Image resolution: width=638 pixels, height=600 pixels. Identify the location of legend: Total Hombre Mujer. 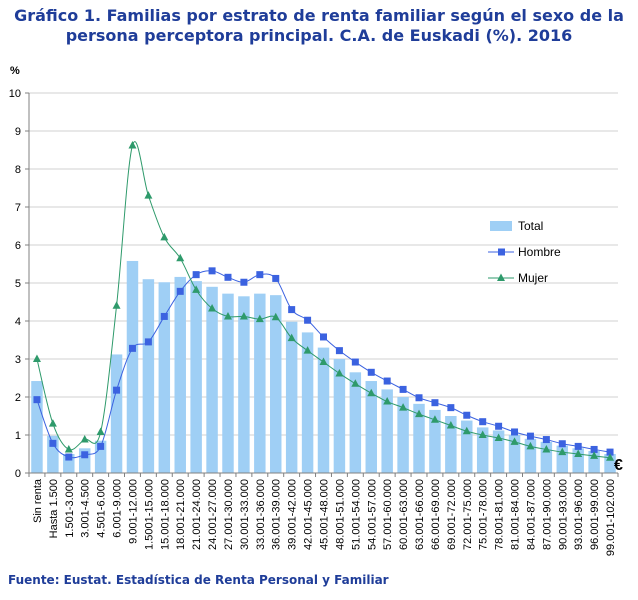
(524, 252).